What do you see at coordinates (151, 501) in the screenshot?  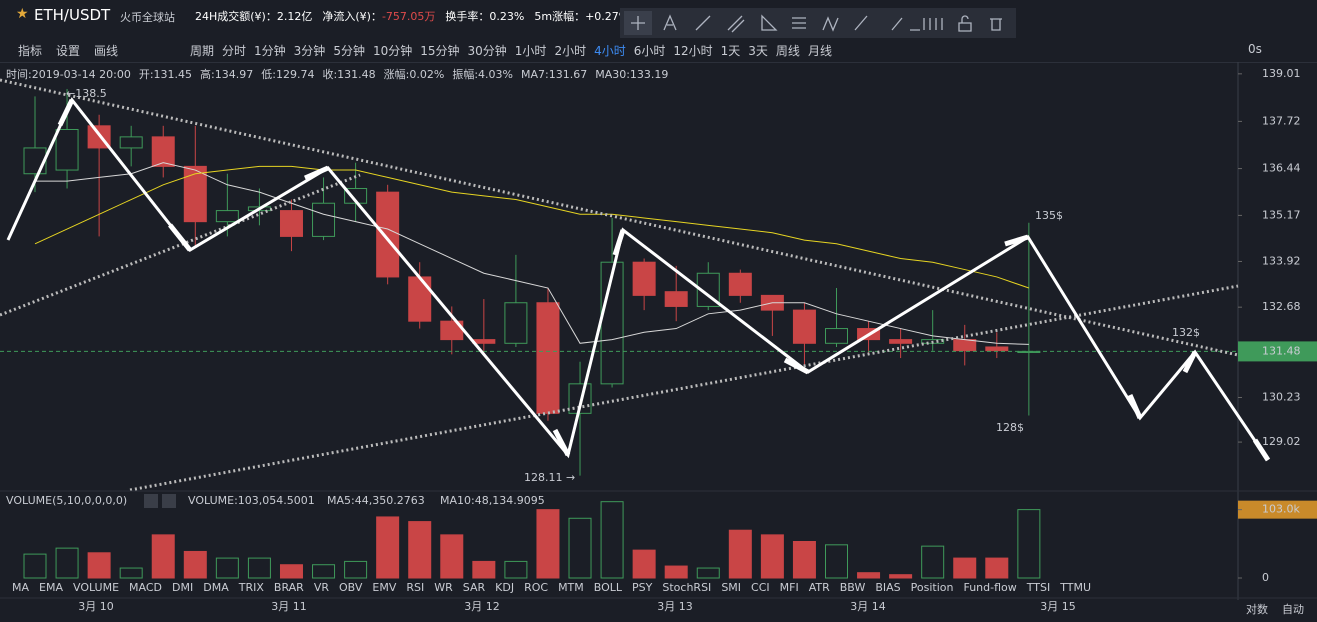 I see `settings-button` at bounding box center [151, 501].